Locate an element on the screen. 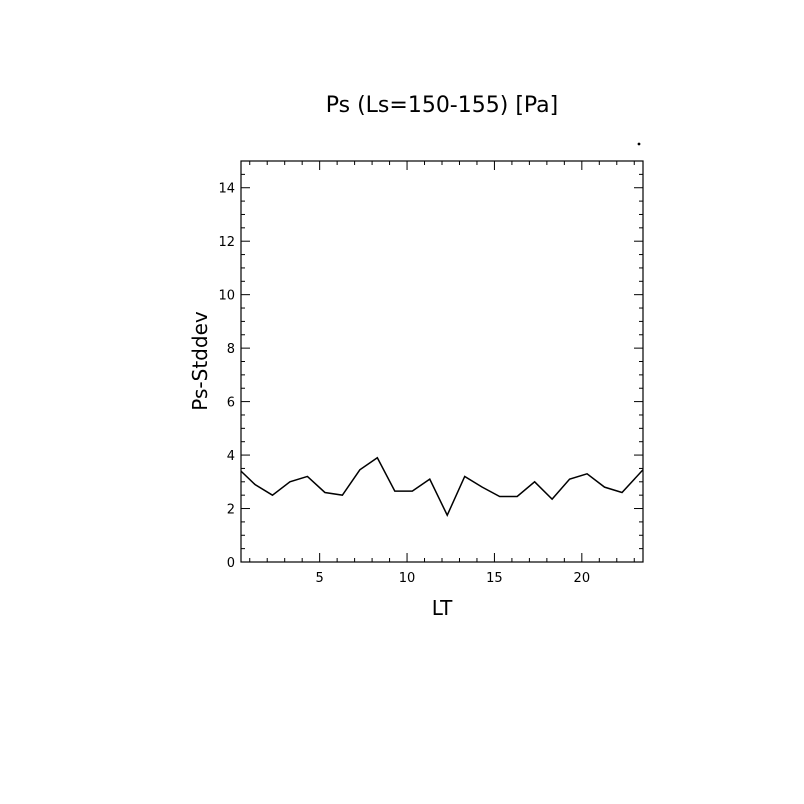 This screenshot has height=804, width=804. y-tick-label: 12 is located at coordinates (226, 242).